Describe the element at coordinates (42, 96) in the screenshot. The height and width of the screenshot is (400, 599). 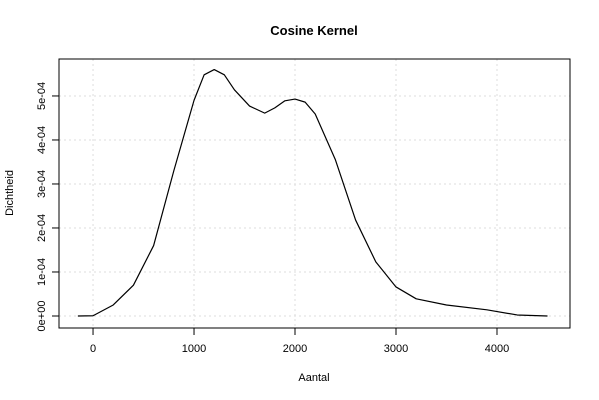
I see `y-tick-label: 5e-04` at that location.